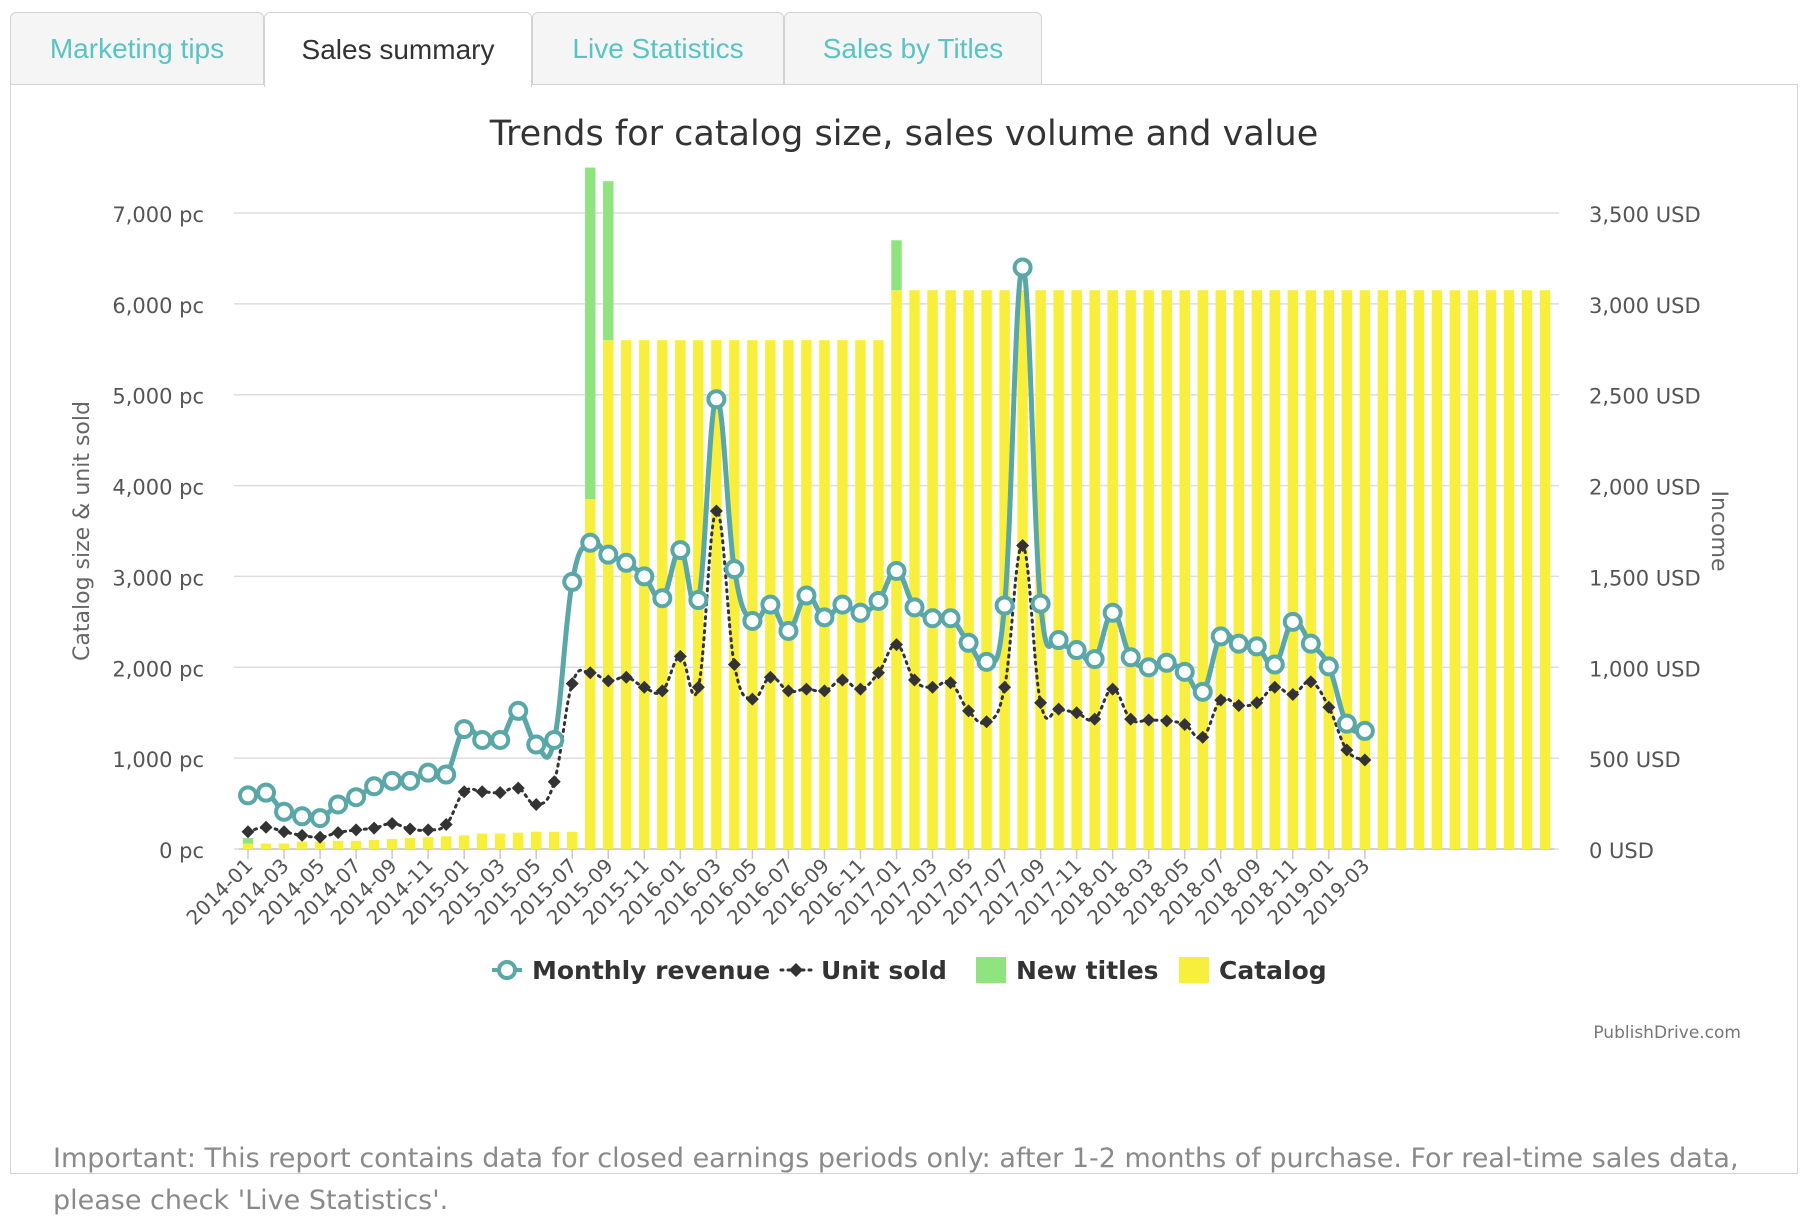 This screenshot has height=1222, width=1800. What do you see at coordinates (398, 49) in the screenshot?
I see `tab-sales-summary: Sales summary` at bounding box center [398, 49].